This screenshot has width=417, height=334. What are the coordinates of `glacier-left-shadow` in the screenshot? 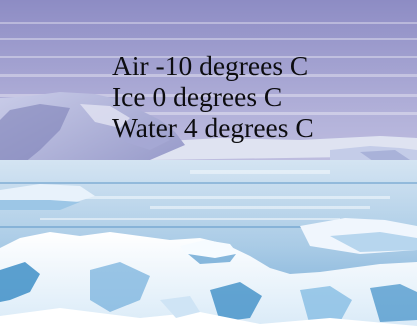 It's located at (35, 140).